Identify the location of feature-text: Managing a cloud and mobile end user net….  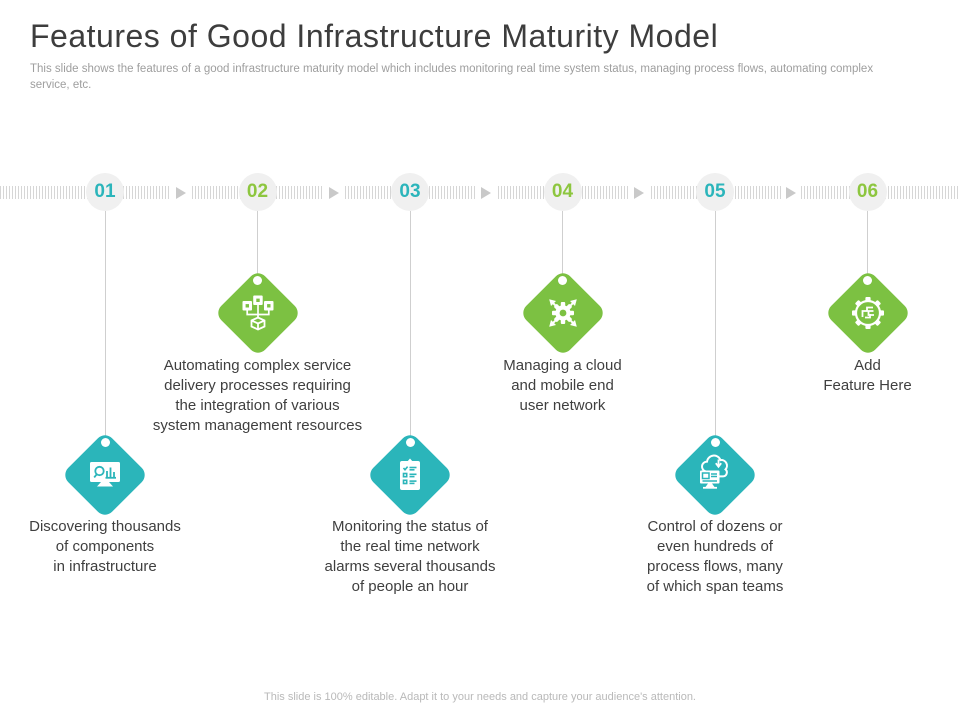
(562, 385).